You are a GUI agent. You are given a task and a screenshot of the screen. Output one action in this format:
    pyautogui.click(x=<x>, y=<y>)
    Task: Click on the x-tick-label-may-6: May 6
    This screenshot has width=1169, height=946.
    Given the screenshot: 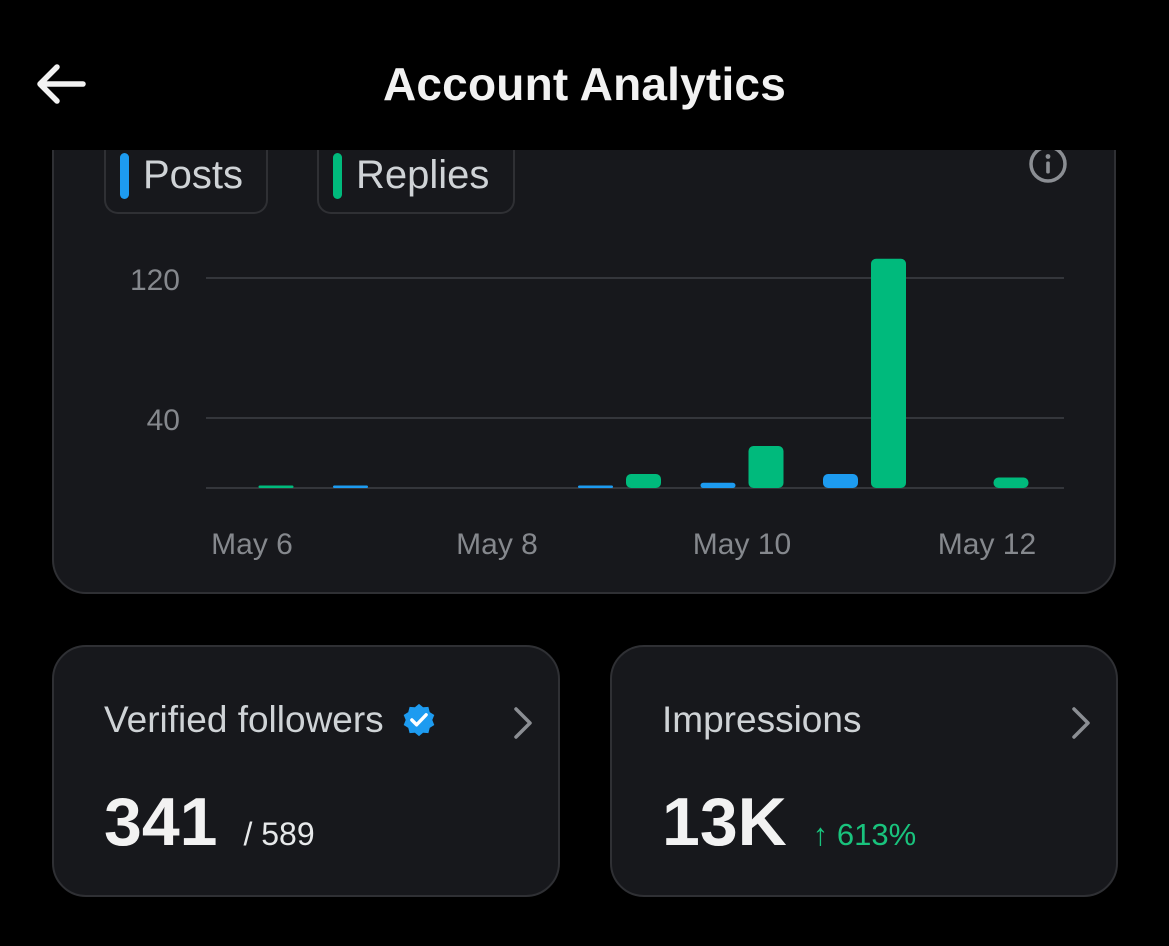 What is the action you would take?
    pyautogui.click(x=252, y=544)
    